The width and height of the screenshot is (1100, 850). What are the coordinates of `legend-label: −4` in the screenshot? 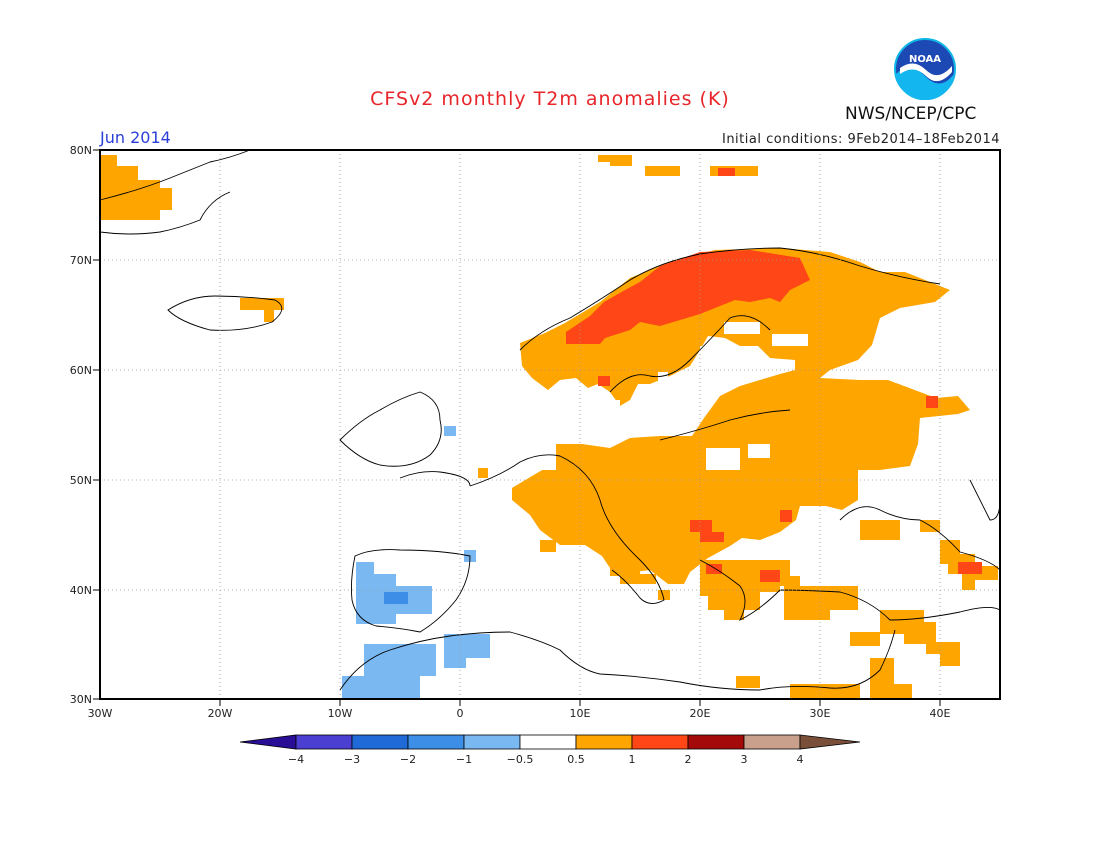 It's located at (296, 759).